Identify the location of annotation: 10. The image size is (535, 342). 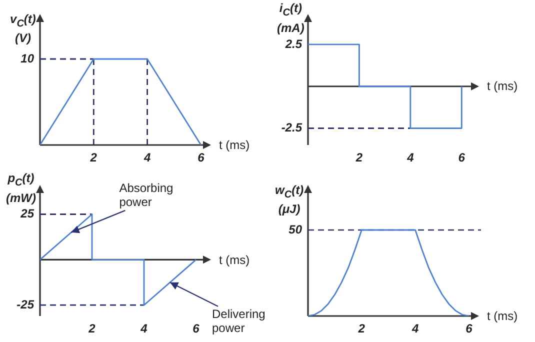
(27, 58).